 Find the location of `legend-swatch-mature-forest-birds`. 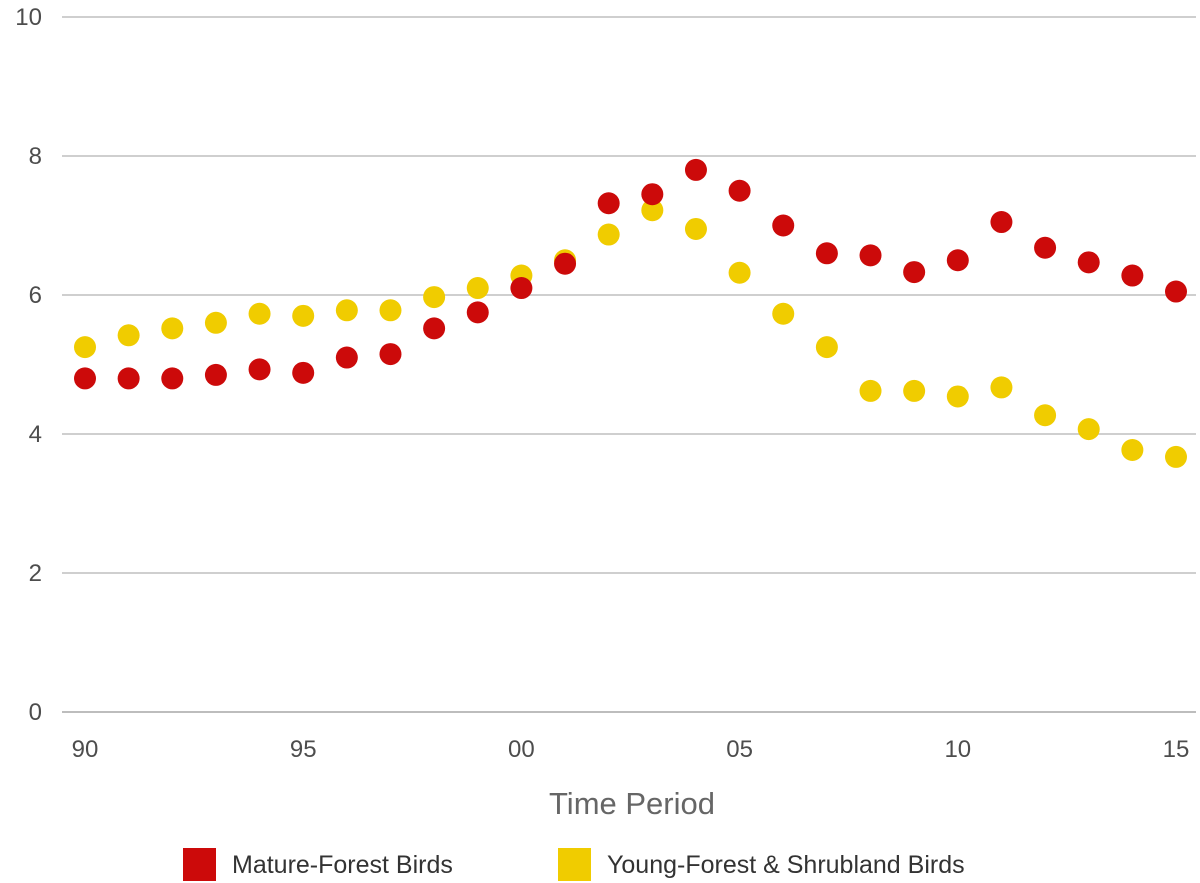

legend-swatch-mature-forest-birds is located at coordinates (199, 864).